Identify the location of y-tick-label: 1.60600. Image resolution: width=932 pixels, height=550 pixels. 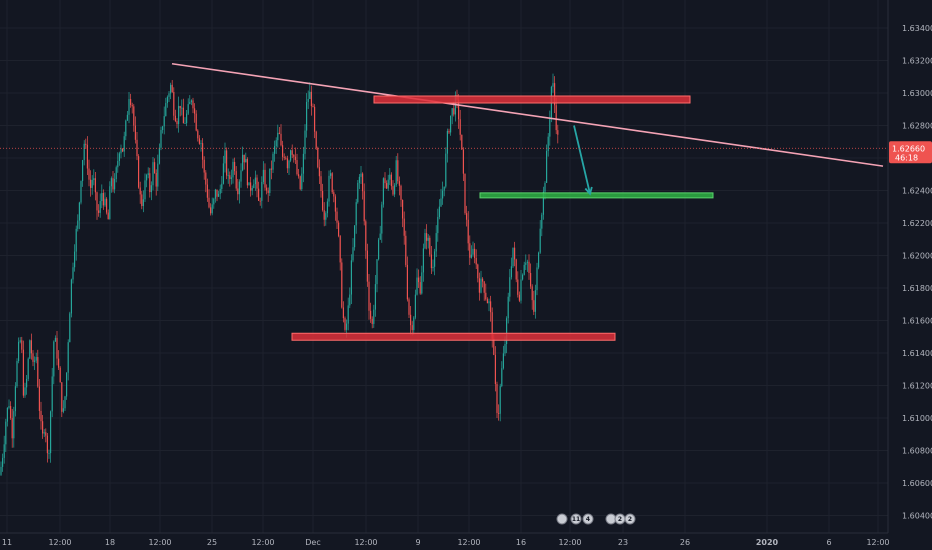
(917, 483).